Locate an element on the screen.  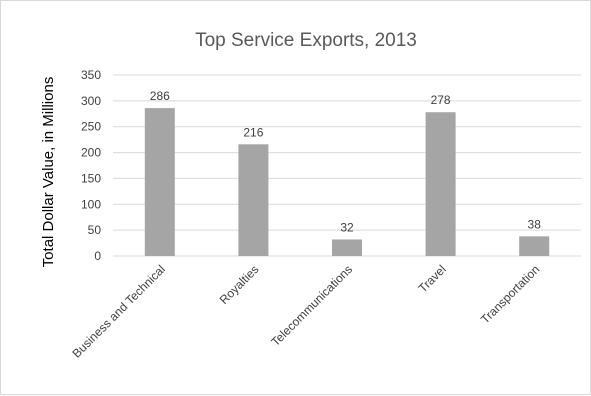
y-tick-label: 100 is located at coordinates (91, 204).